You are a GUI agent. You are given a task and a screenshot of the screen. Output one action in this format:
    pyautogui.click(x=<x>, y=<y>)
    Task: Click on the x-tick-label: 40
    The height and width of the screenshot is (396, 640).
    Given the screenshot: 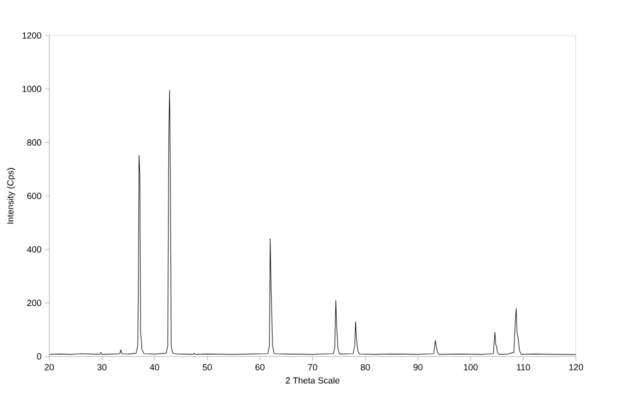 What is the action you would take?
    pyautogui.click(x=155, y=367)
    